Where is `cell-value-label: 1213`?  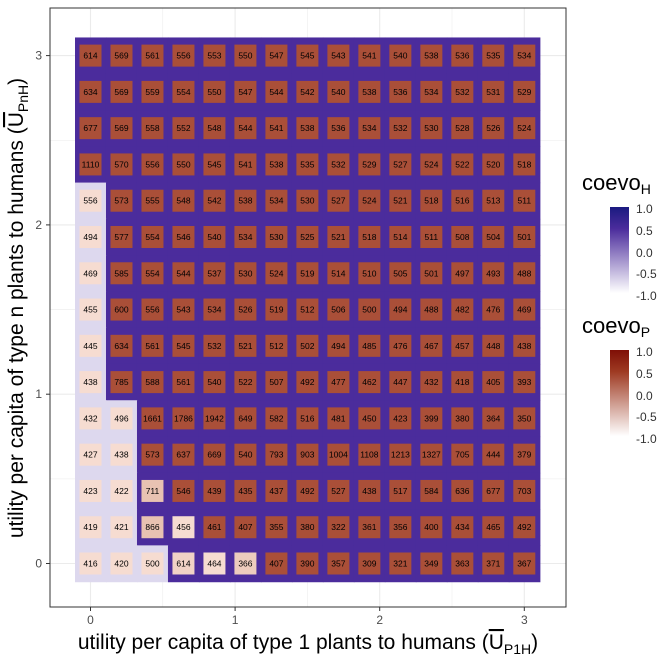
cell-value-label: 1213 is located at coordinates (400, 455).